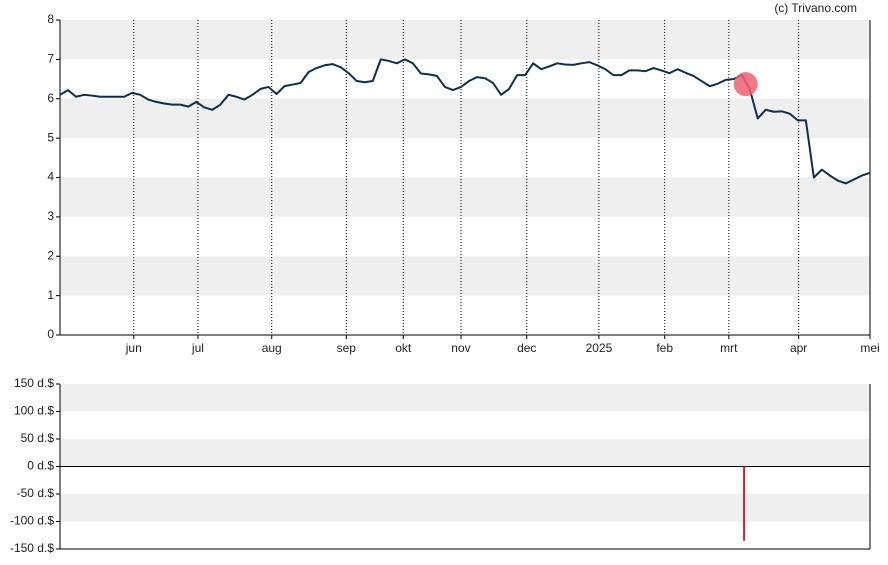 The image size is (888, 565). I want to click on x-tick-label: okt, so click(403, 348).